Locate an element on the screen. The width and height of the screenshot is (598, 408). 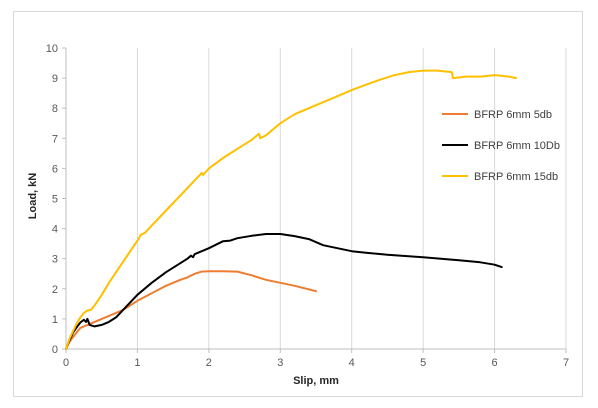
y-tick-label-5: 5 is located at coordinates (55, 200).